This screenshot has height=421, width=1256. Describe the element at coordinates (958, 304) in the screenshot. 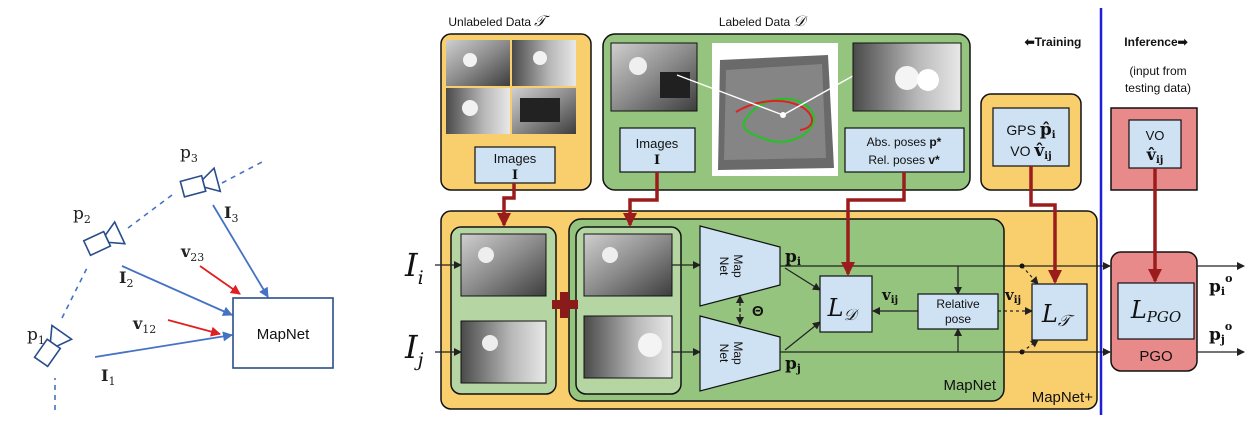

I see `relative-pose-label-1: Relative` at that location.